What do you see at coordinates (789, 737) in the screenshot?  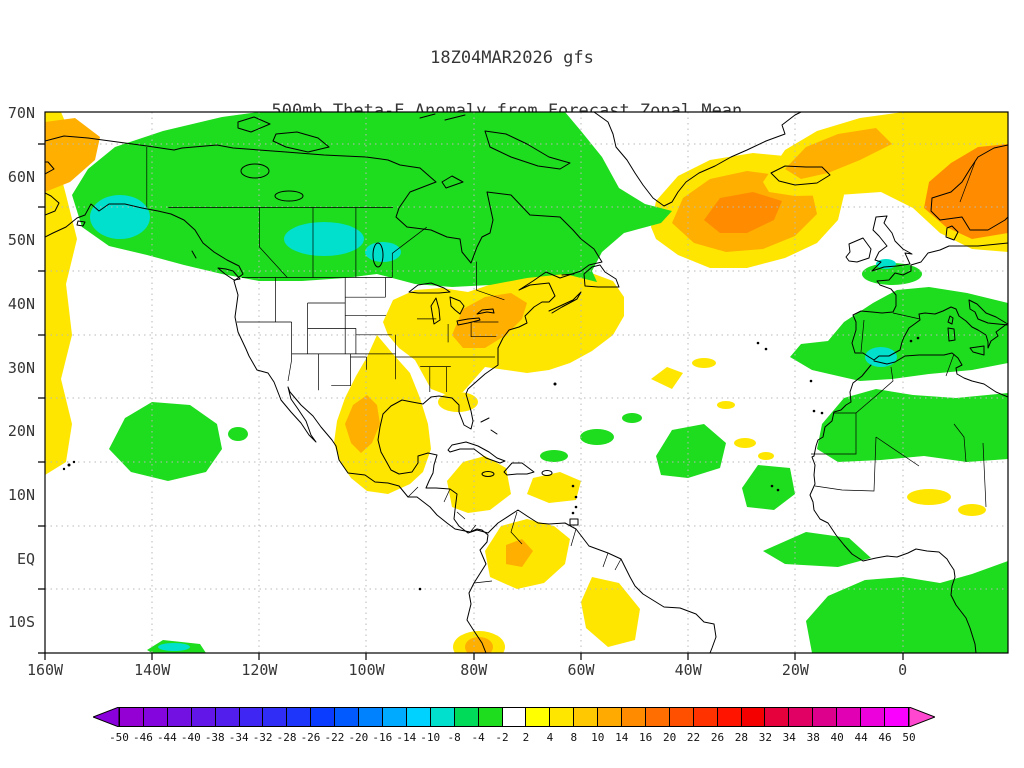 I see `colorbar-tick-label: 34` at bounding box center [789, 737].